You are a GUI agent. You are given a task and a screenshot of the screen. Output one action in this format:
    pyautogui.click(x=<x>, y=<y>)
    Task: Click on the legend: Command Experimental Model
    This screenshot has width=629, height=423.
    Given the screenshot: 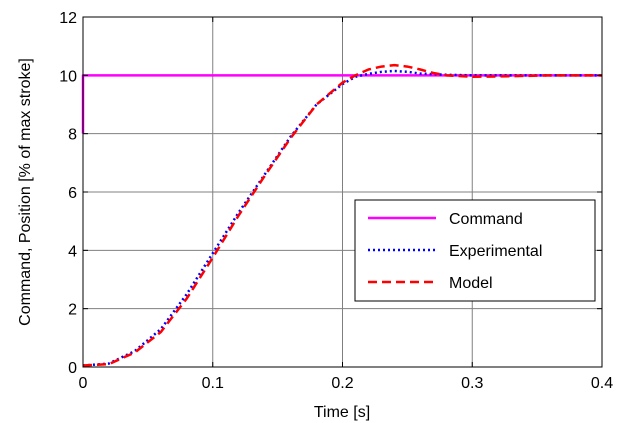 What is the action you would take?
    pyautogui.click(x=475, y=250)
    